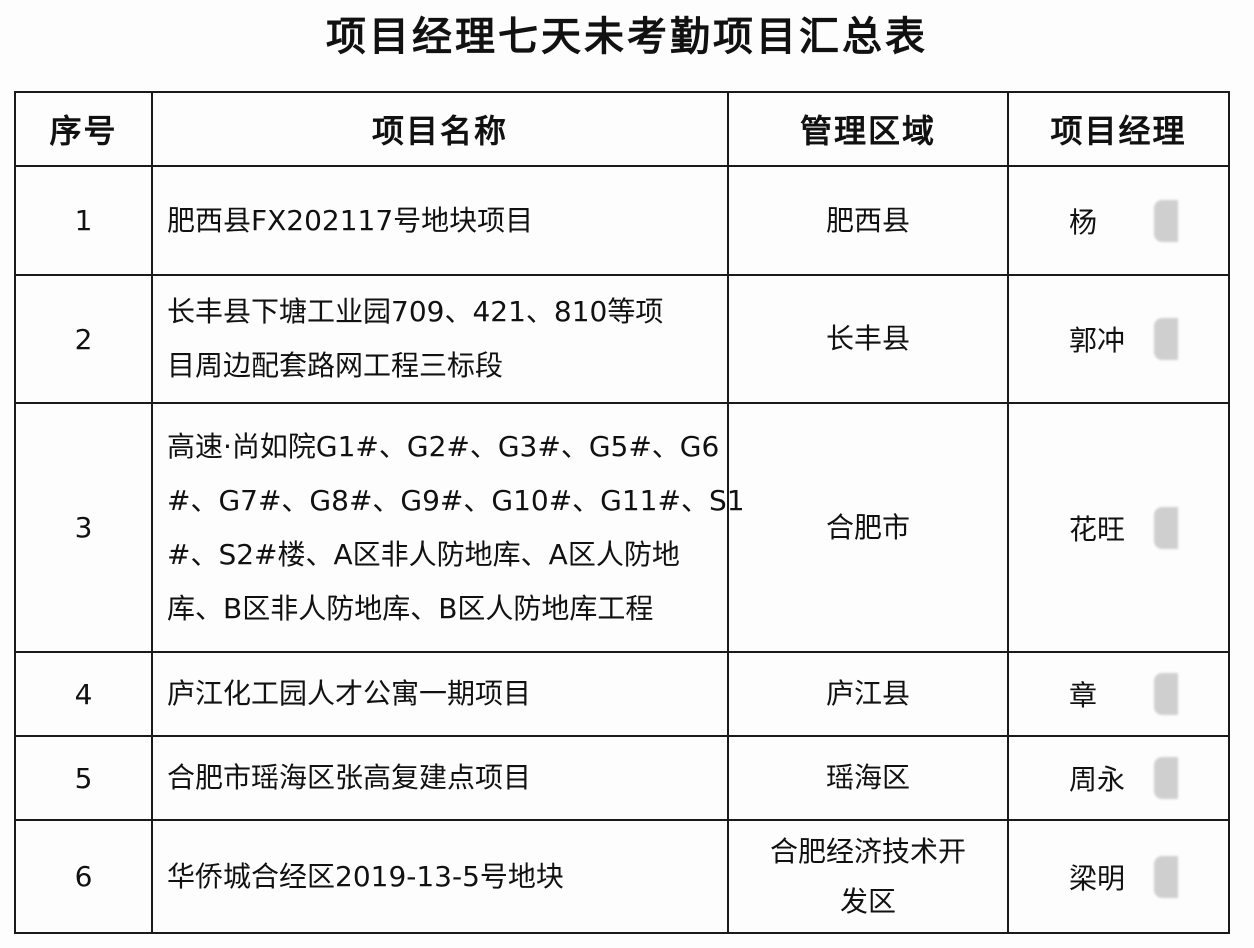 The height and width of the screenshot is (948, 1254). I want to click on text-line: #、G7#、G8#、G9#、G10#、G11#、S1, so click(456, 500).